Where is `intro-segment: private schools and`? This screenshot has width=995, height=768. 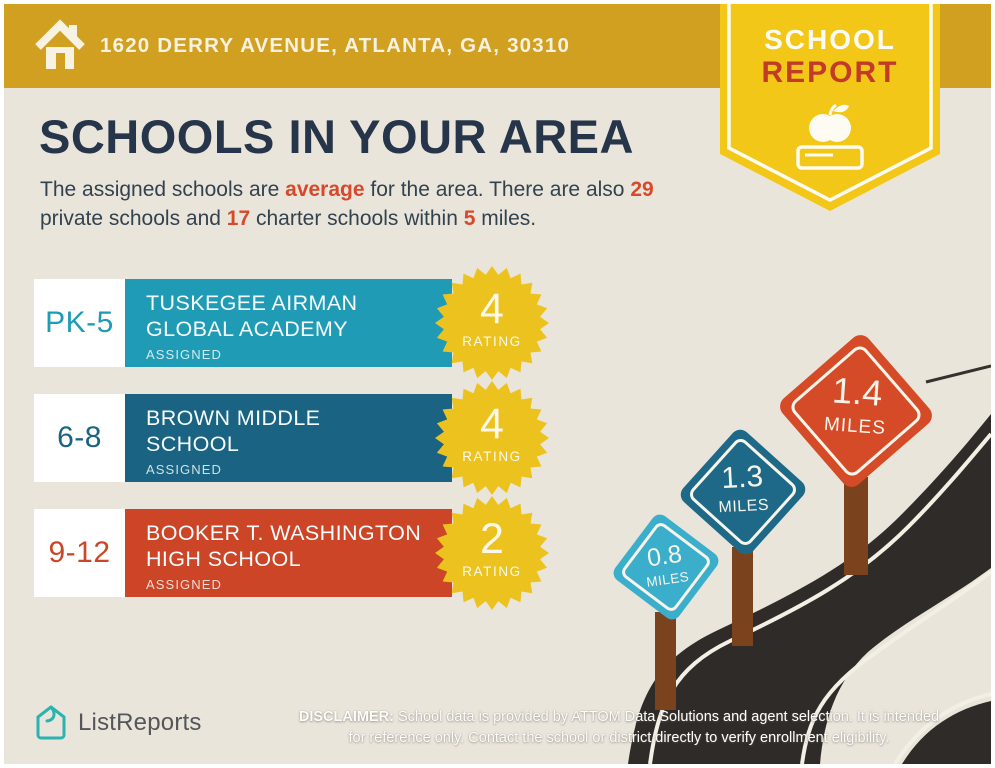 intro-segment: private schools and is located at coordinates (133, 218).